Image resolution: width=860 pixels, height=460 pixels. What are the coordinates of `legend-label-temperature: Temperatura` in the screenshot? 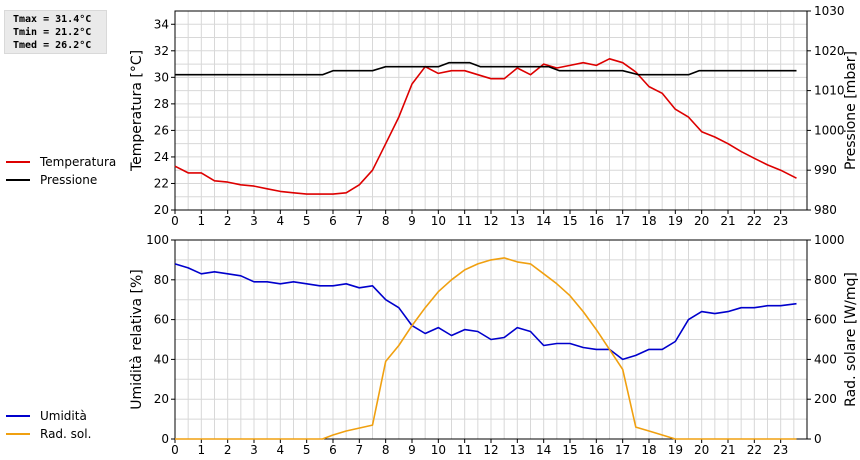 It's located at (78, 162).